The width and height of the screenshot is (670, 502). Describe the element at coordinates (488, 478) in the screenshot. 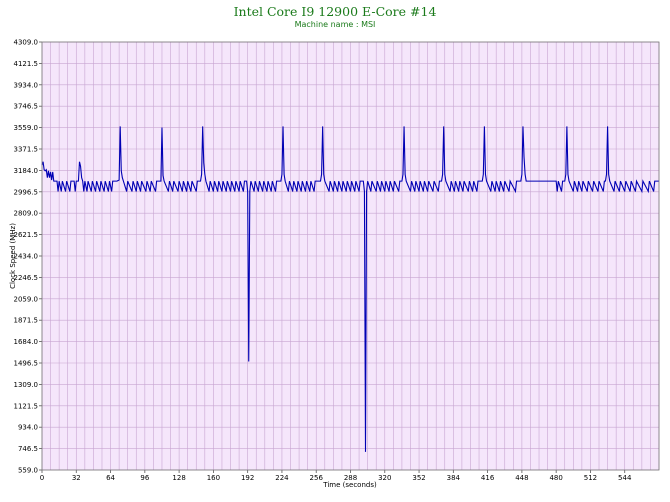

I see `x-tick-label: 416` at that location.